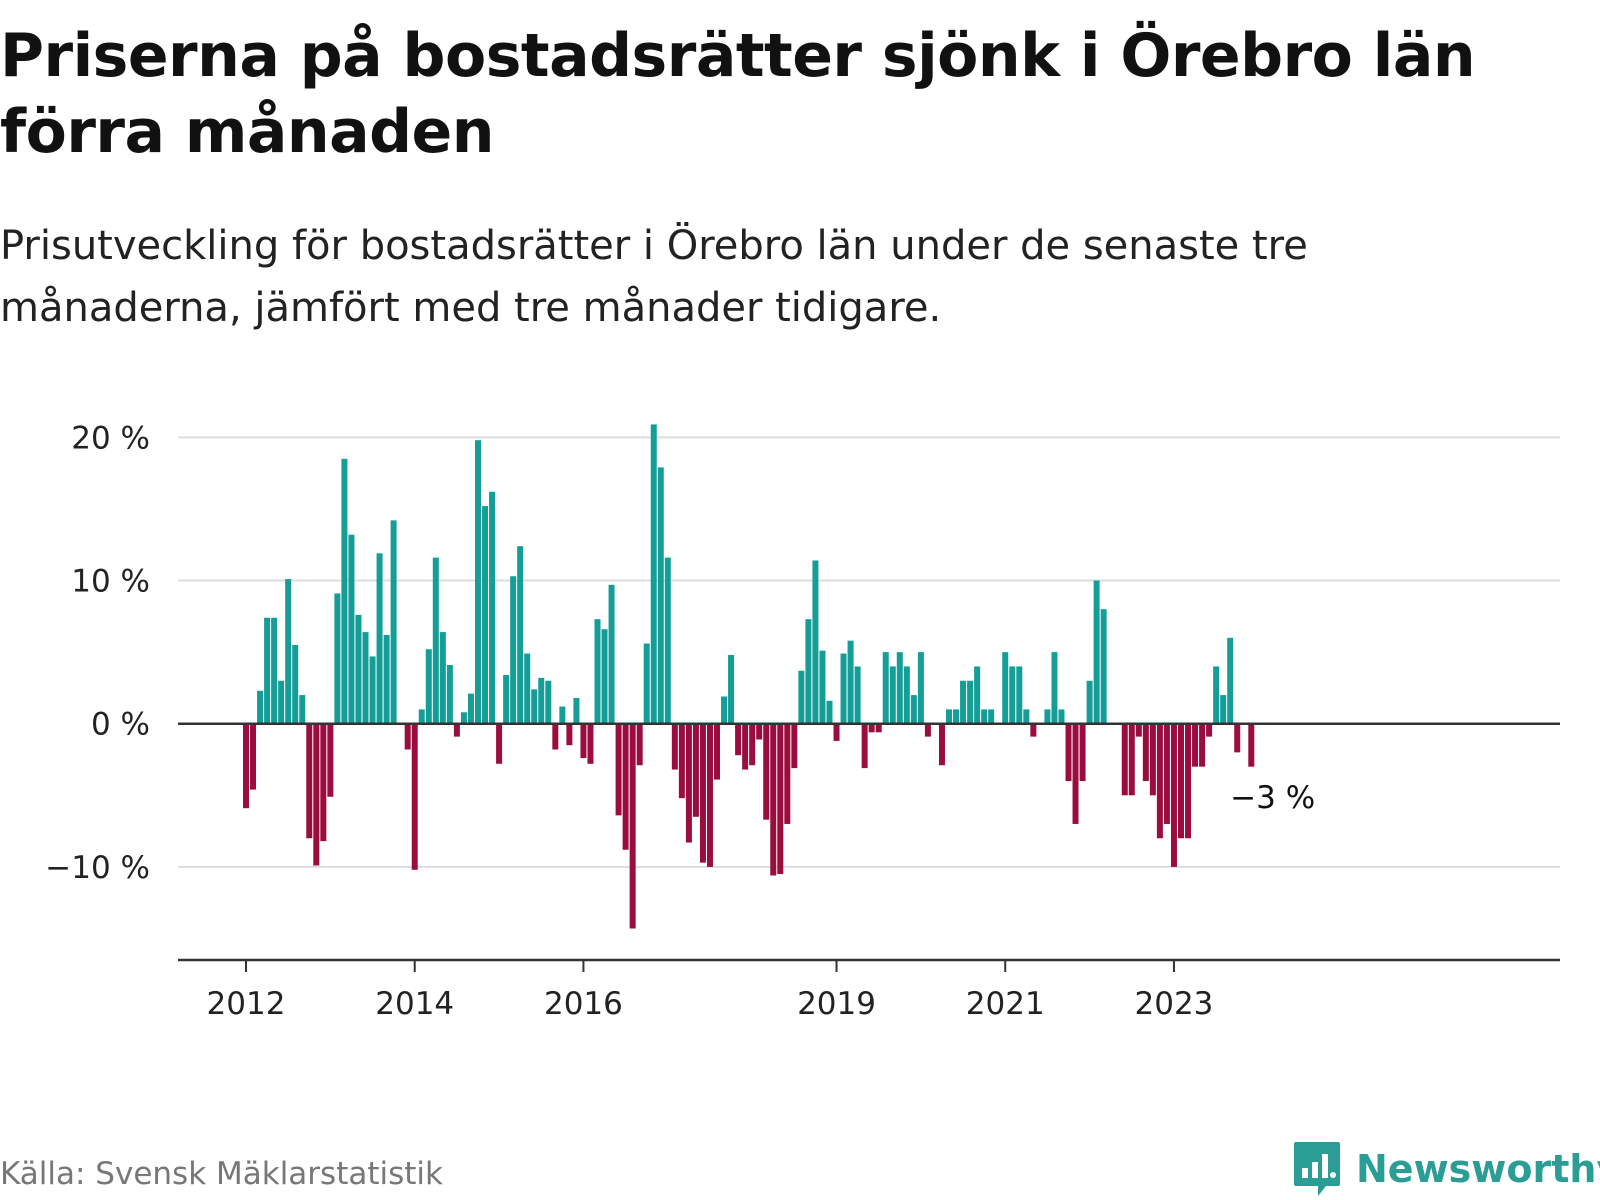 The width and height of the screenshot is (1600, 1200). Describe the element at coordinates (1005, 1004) in the screenshot. I see `x-tick-label: 2021` at that location.